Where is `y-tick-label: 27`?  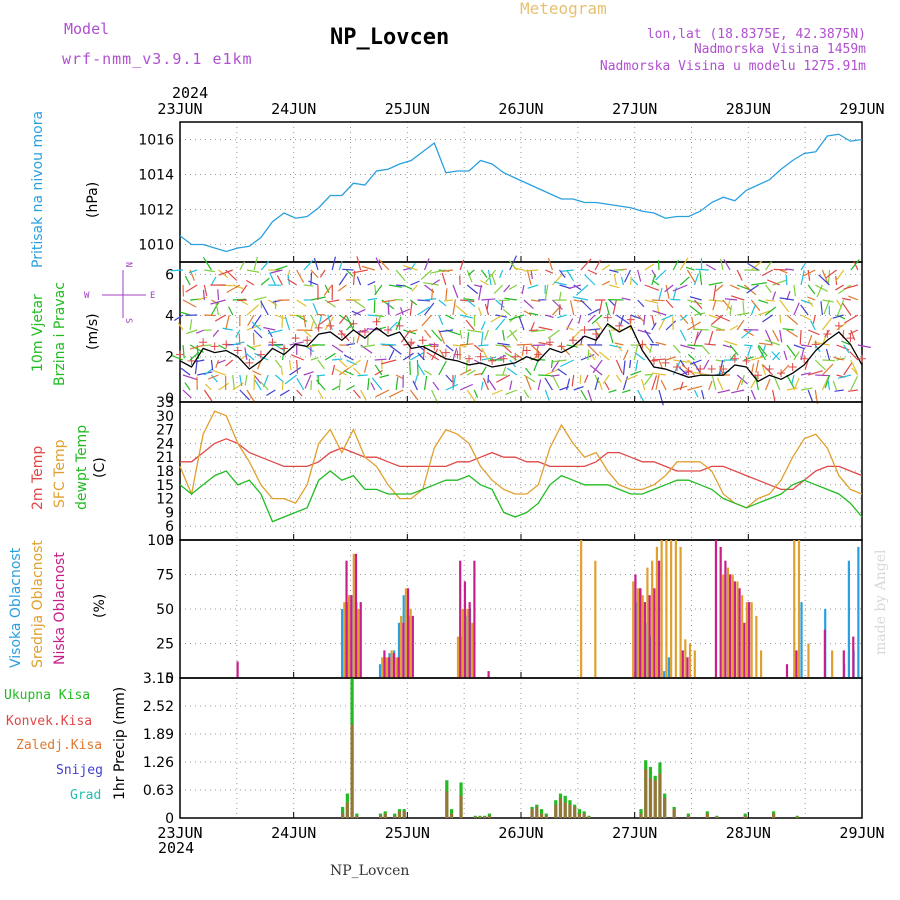 y-tick-label: 27 is located at coordinates (165, 431).